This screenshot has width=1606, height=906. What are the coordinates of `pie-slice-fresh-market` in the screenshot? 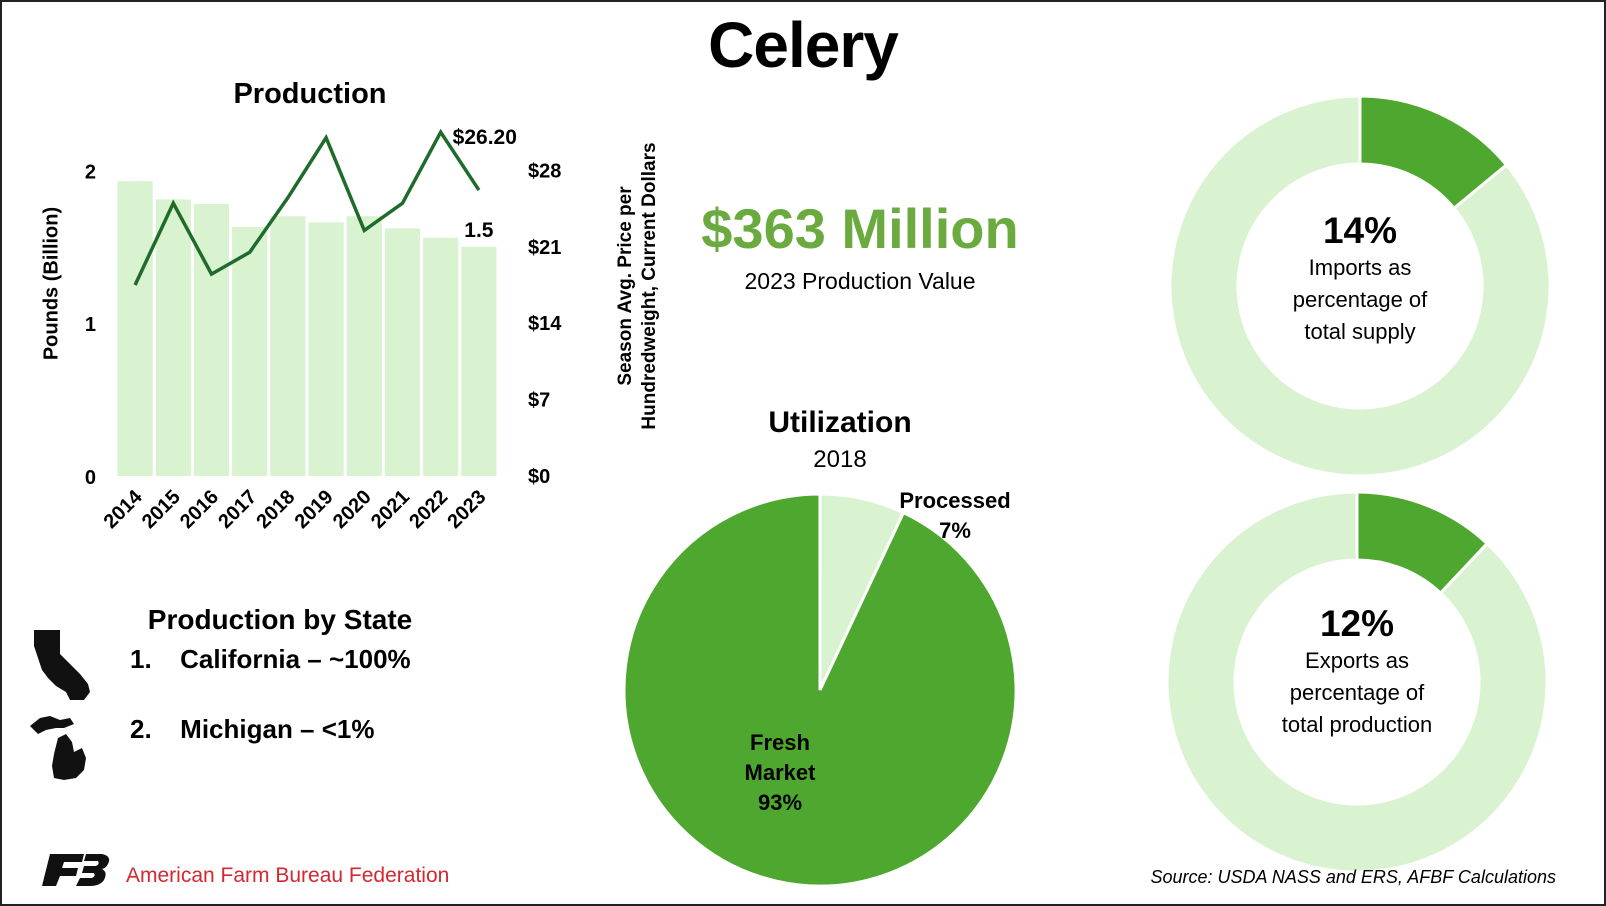 It's located at (820, 690).